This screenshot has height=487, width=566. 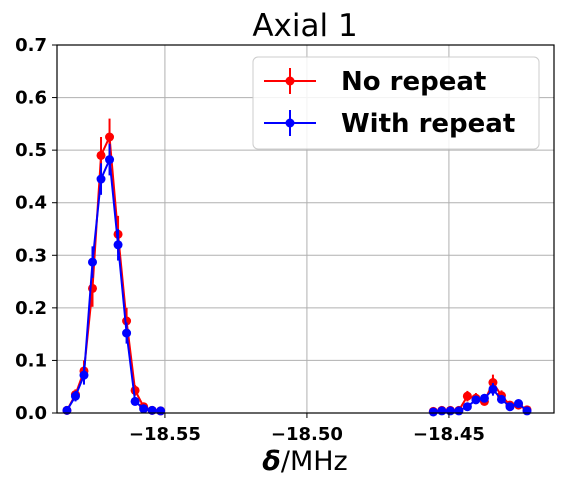 What do you see at coordinates (31, 150) in the screenshot?
I see `y-tick-label: 0.5` at bounding box center [31, 150].